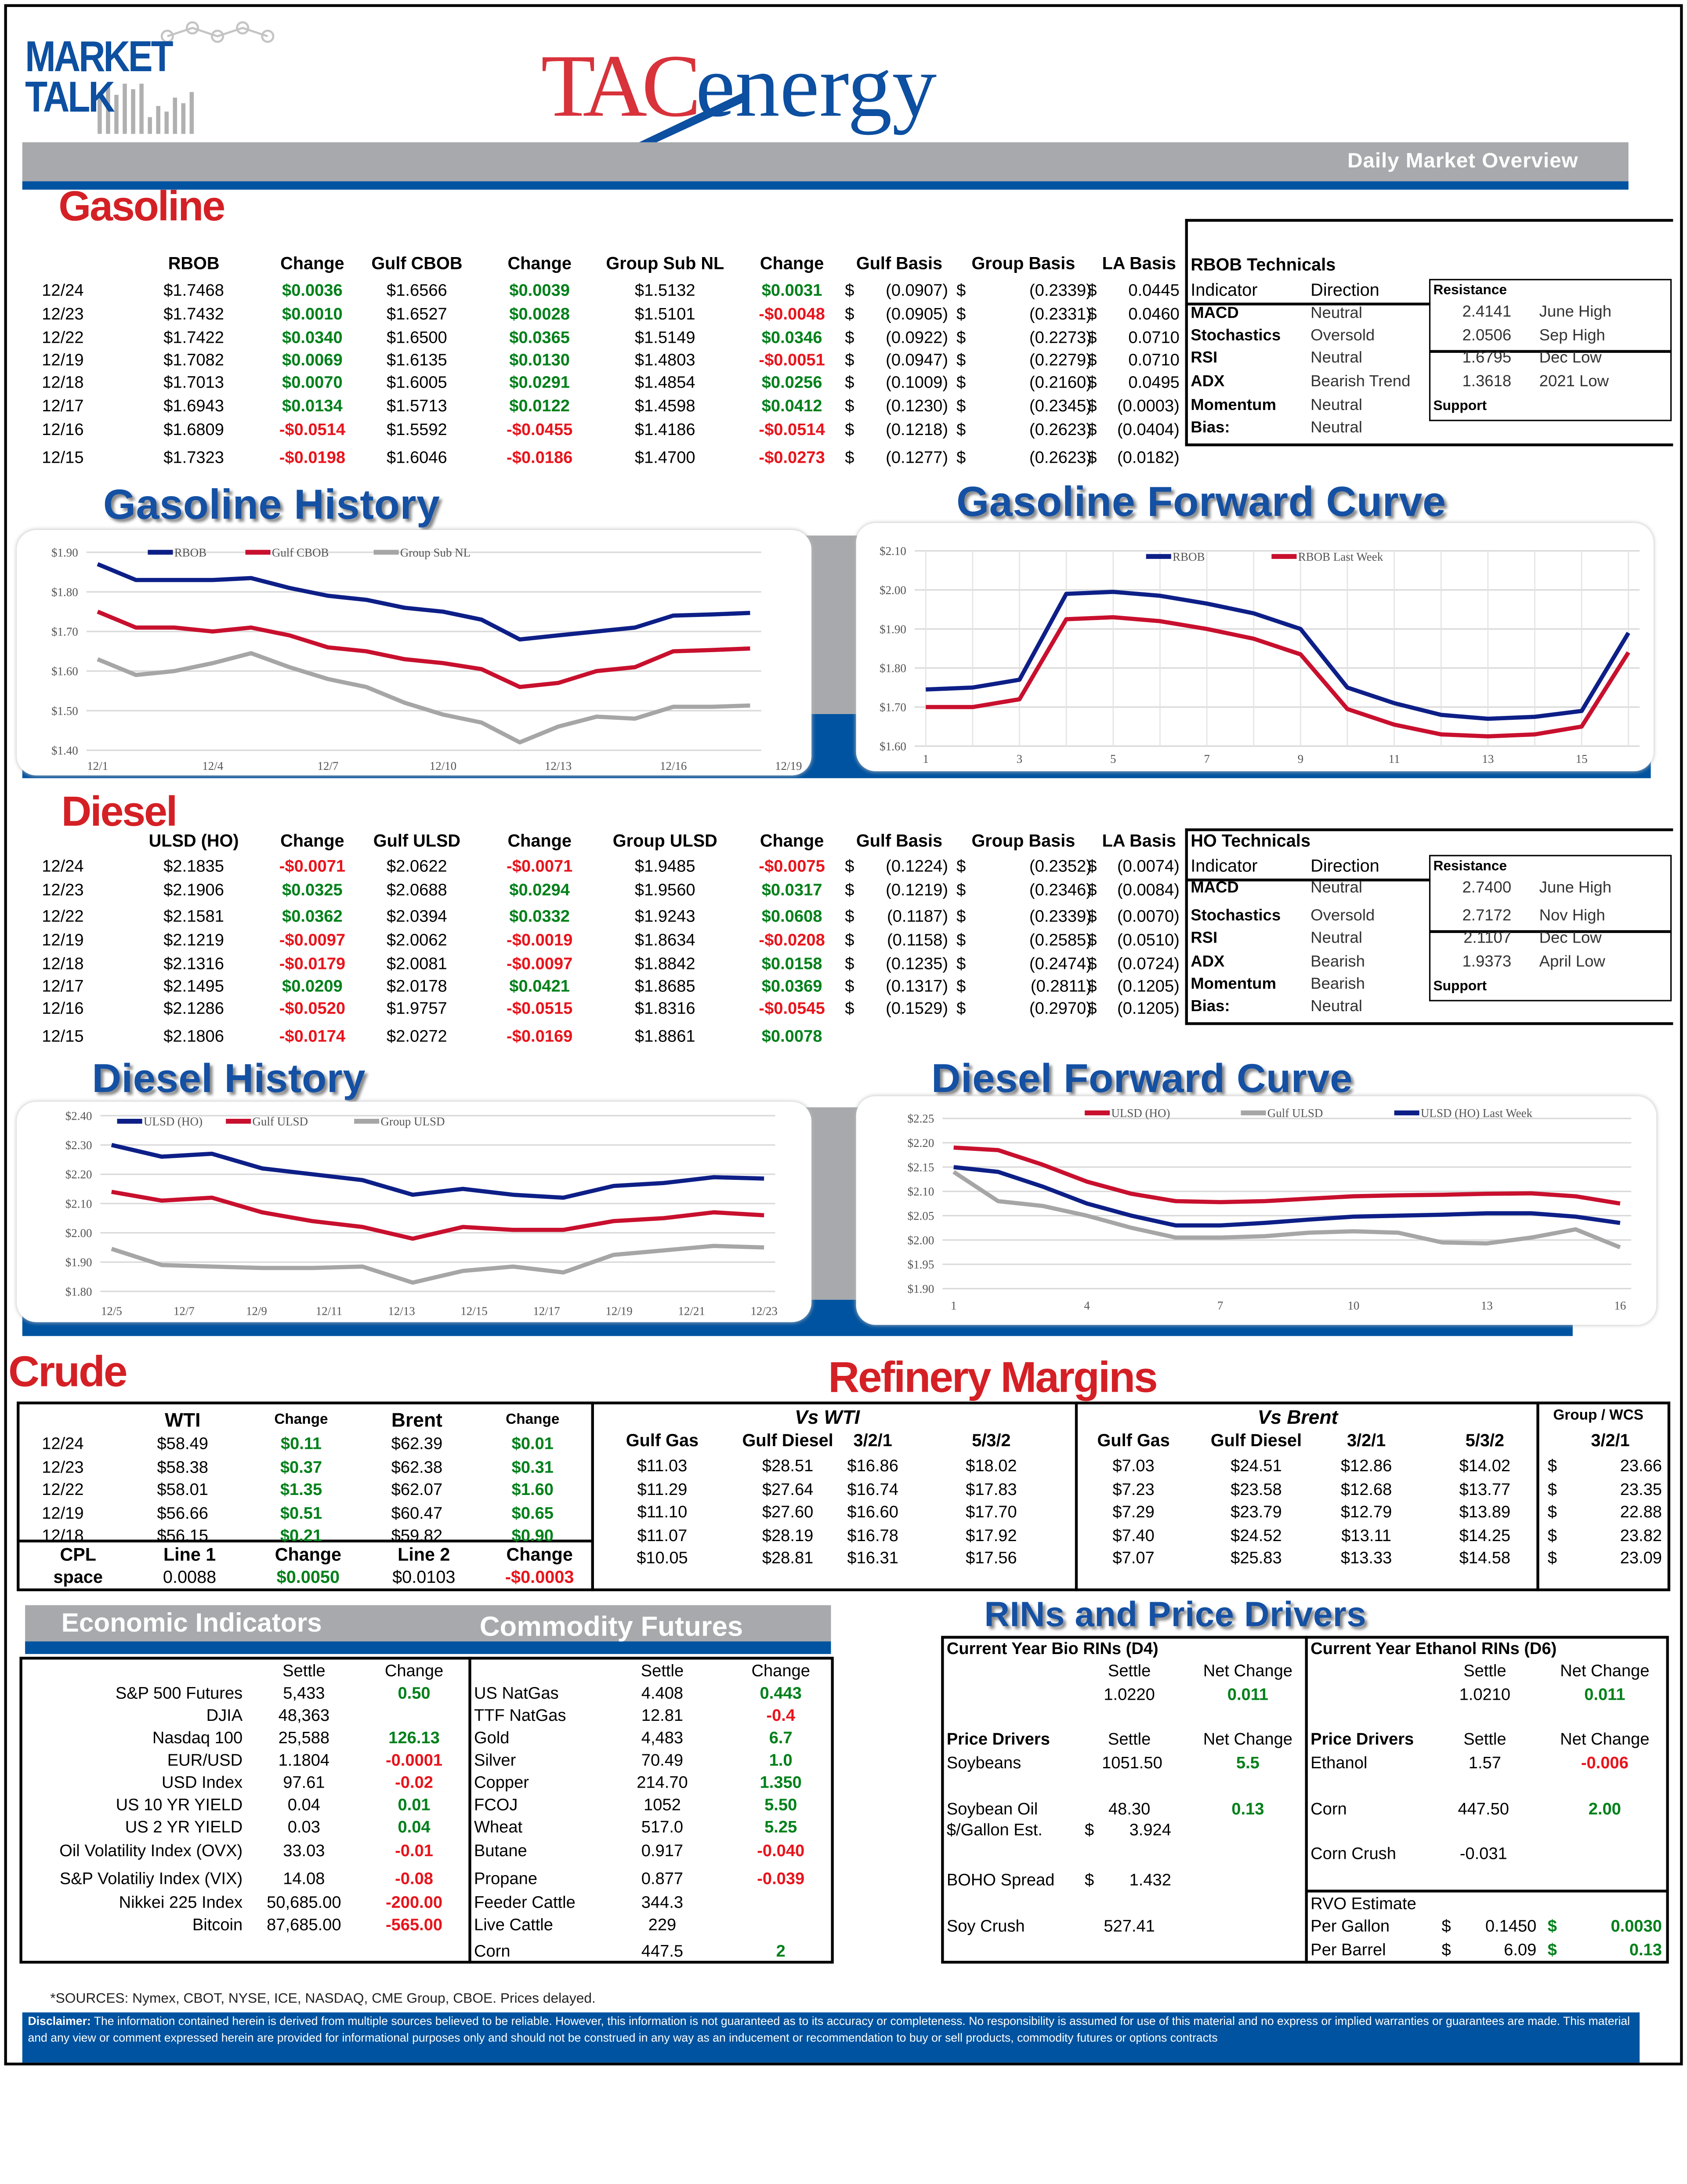  What do you see at coordinates (304, 1902) in the screenshot?
I see `settle-value: 50,685.00` at bounding box center [304, 1902].